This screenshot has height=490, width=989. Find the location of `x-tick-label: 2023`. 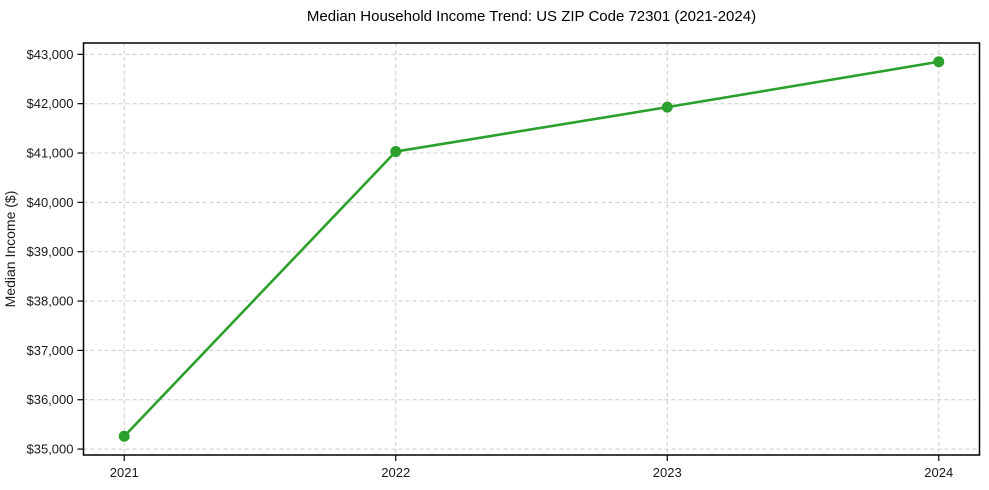

x-tick-label: 2023 is located at coordinates (667, 472).